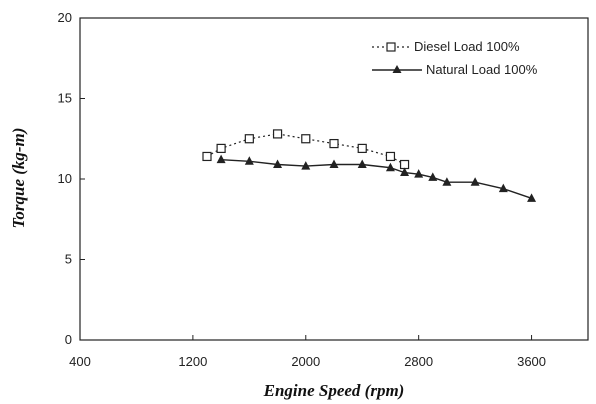 The image size is (596, 404). What do you see at coordinates (307, 352) in the screenshot?
I see `x-axis-ticks: 400 1200 2000 2800 3600` at bounding box center [307, 352].